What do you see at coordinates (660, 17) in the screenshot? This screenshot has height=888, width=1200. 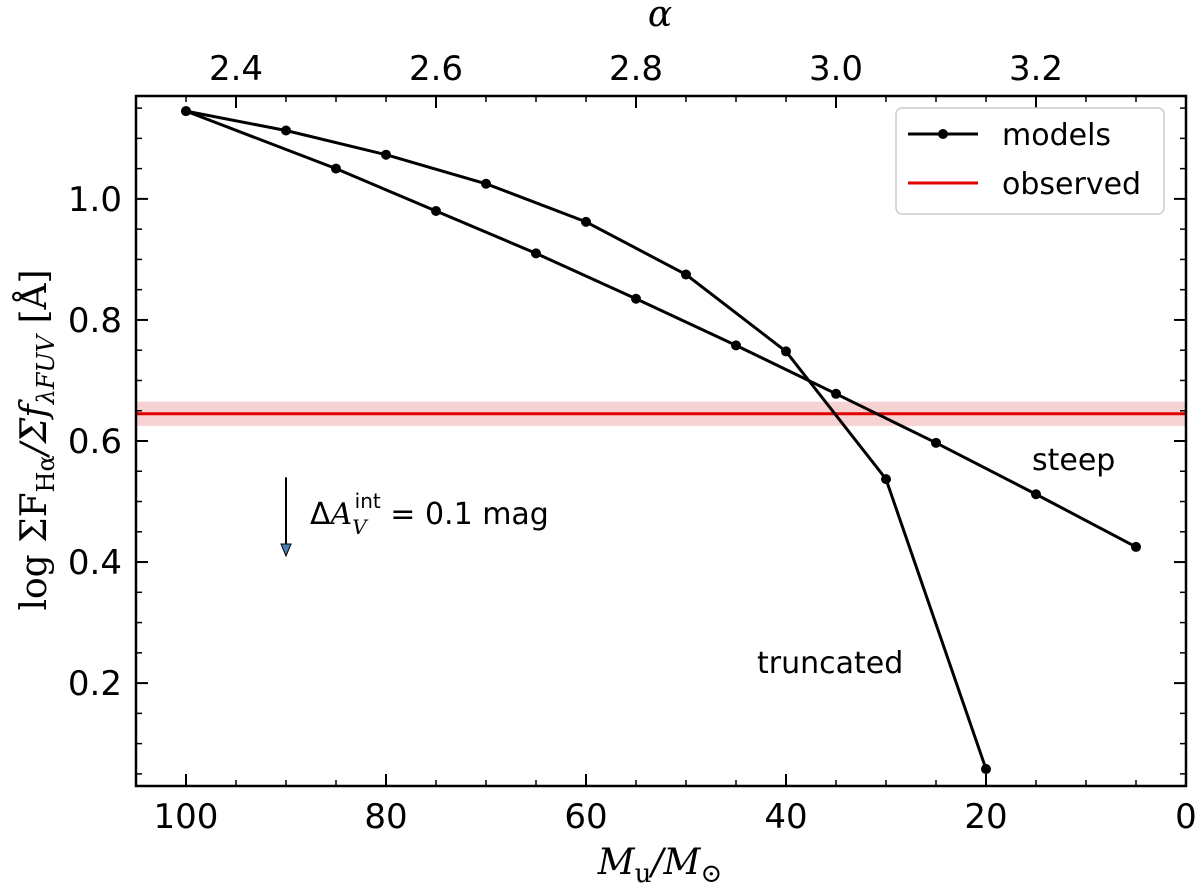 I see `top-axis-title: α` at bounding box center [660, 17].